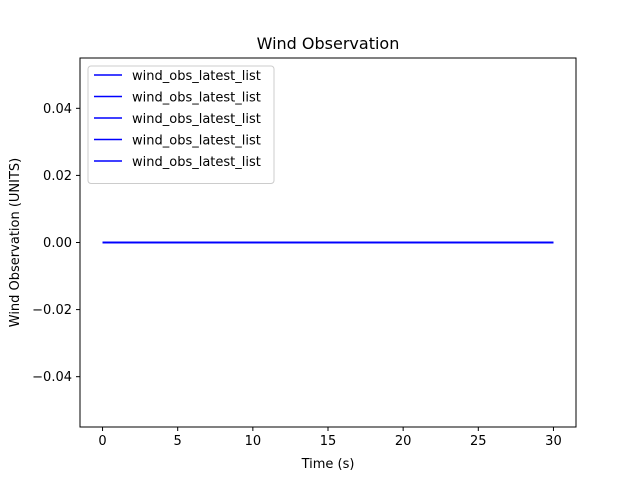 This screenshot has height=480, width=640. I want to click on x-tick-label: 25, so click(478, 441).